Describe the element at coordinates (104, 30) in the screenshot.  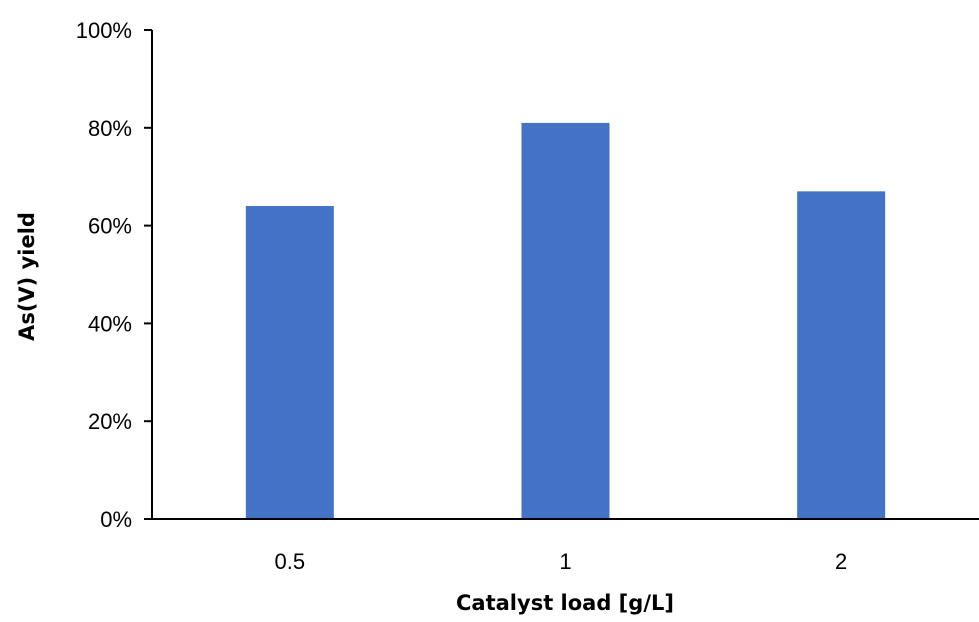
I see `y-tick-label: 100%` at that location.